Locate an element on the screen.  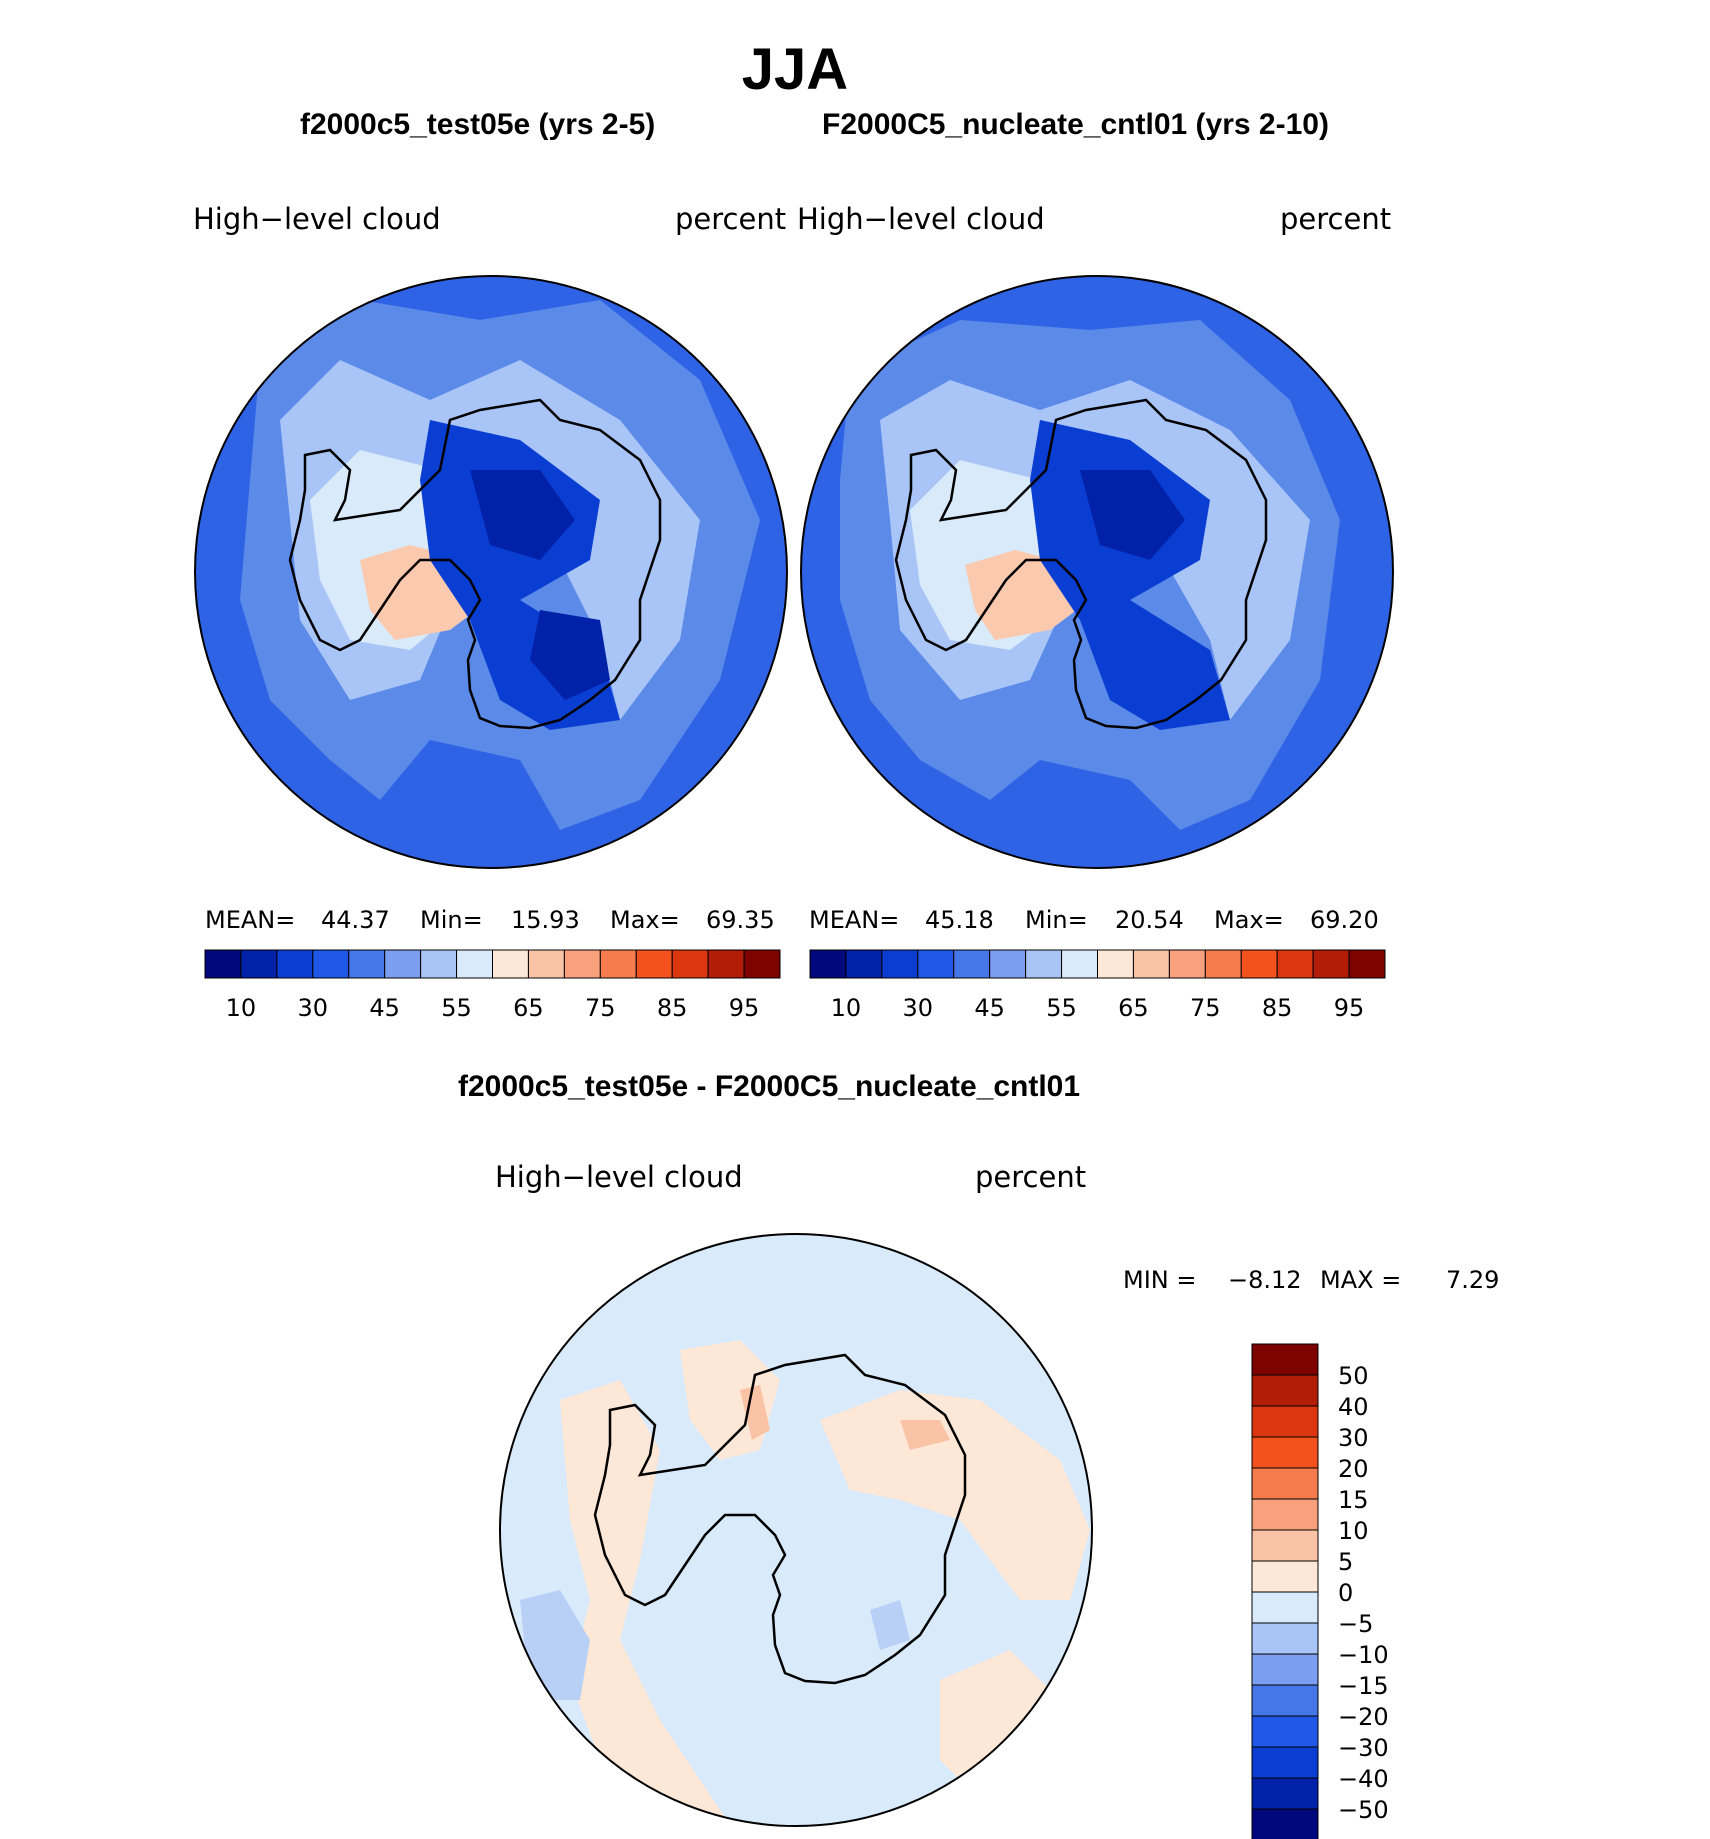
panel2-max-value: 69.20 is located at coordinates (1344, 920).